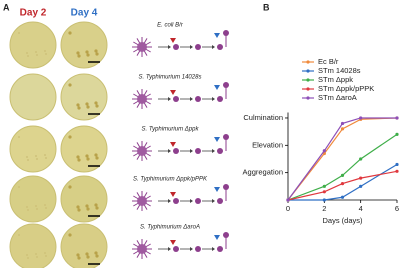 The width and height of the screenshot is (400, 268). I want to click on legend-label: STm ΔaroA, so click(337, 97).